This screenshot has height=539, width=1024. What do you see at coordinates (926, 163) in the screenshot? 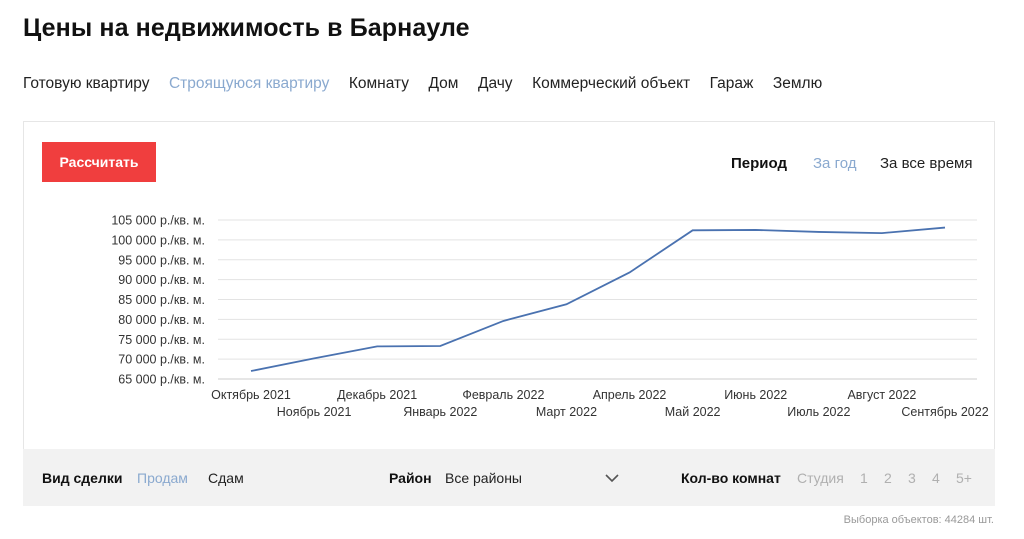
I see `period-option-all-time: За все время` at bounding box center [926, 163].